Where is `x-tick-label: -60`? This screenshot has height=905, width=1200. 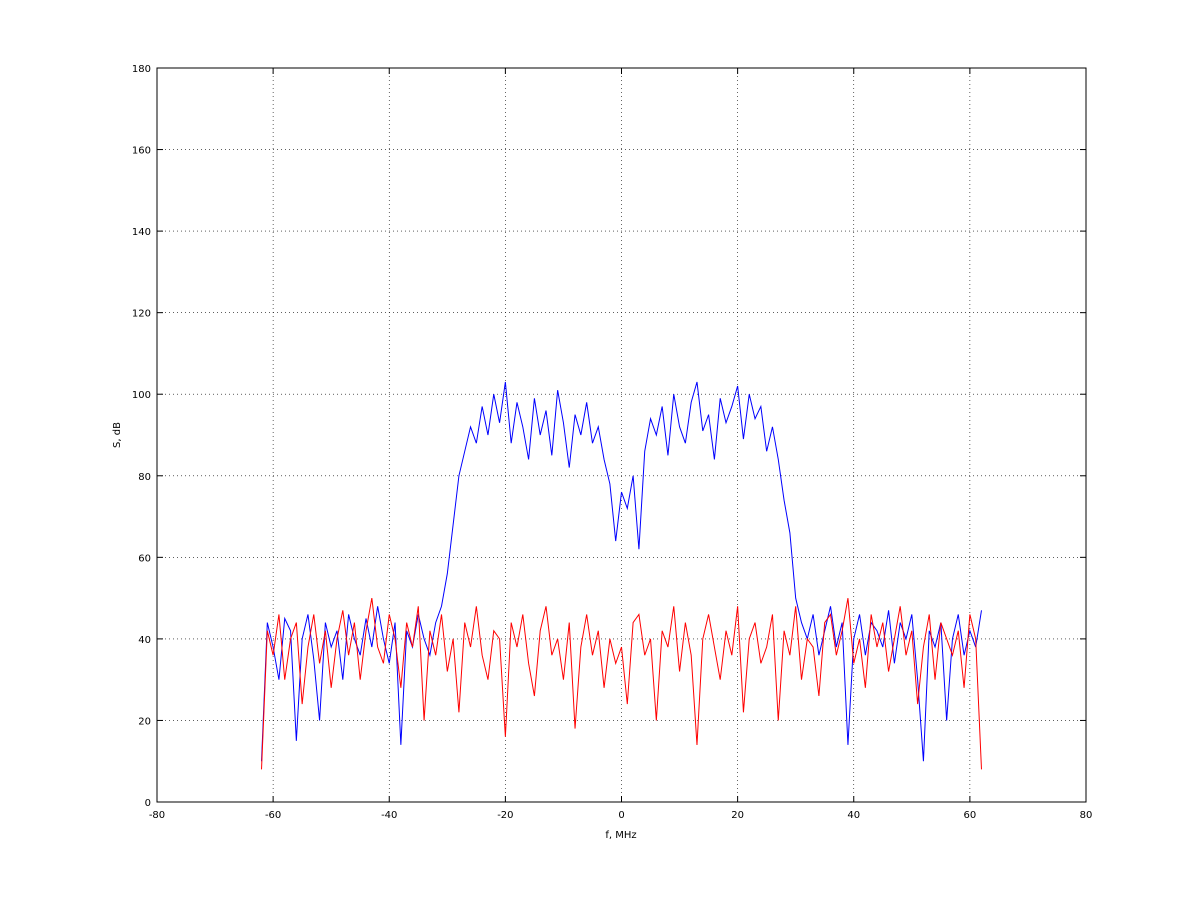
x-tick-label: -60 is located at coordinates (273, 815).